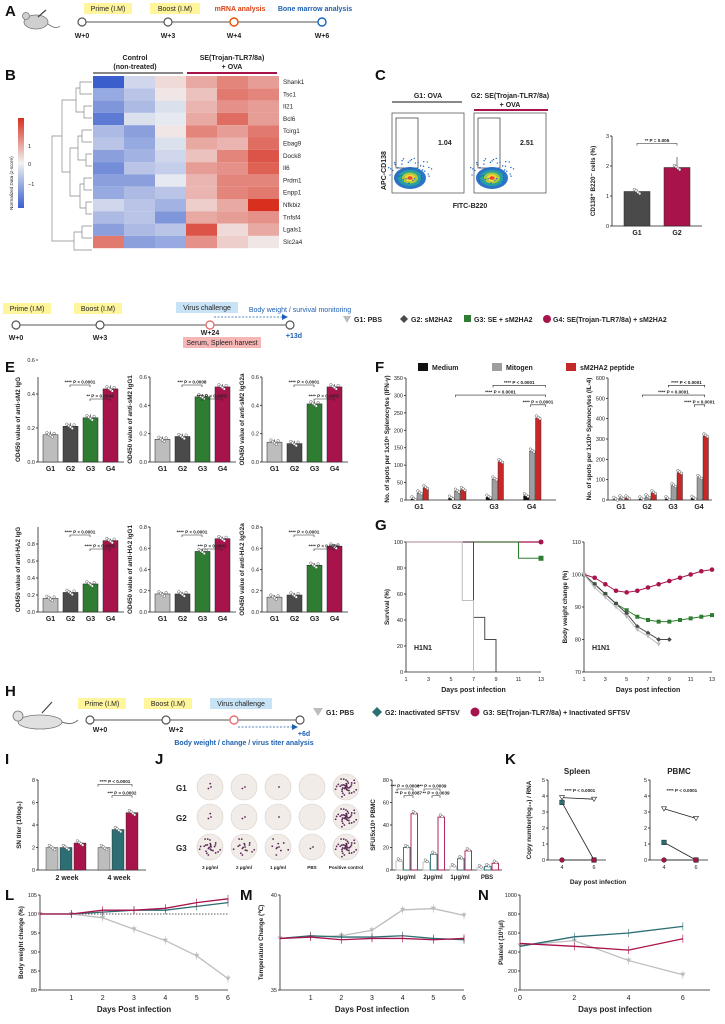 The image size is (725, 1024). Describe the element at coordinates (676, 233) in the screenshot. I see `c-cat-label: G2` at that location.